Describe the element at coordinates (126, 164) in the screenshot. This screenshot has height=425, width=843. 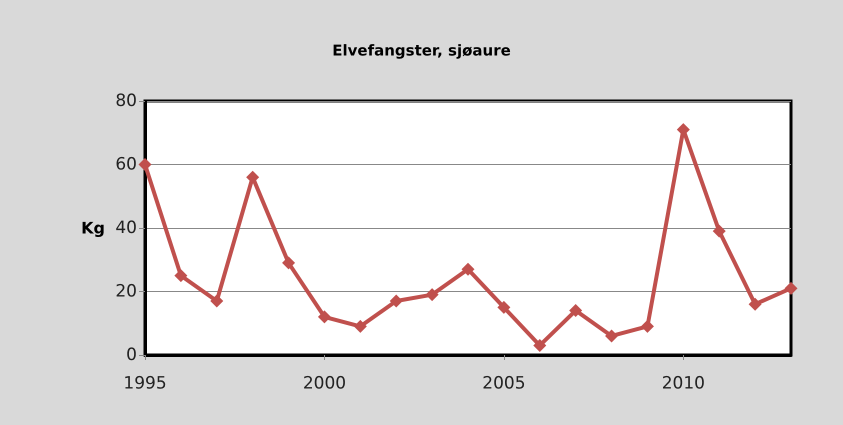
I see `y-tick-label: 60` at that location.